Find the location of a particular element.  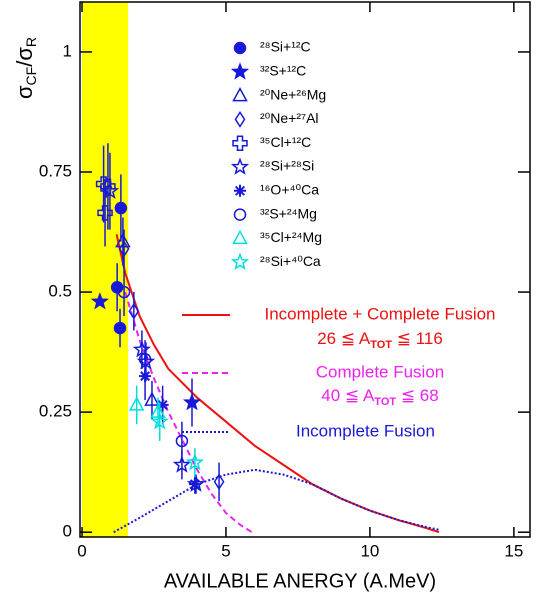

y-axis-label: σCF/σR is located at coordinates (25, 68).